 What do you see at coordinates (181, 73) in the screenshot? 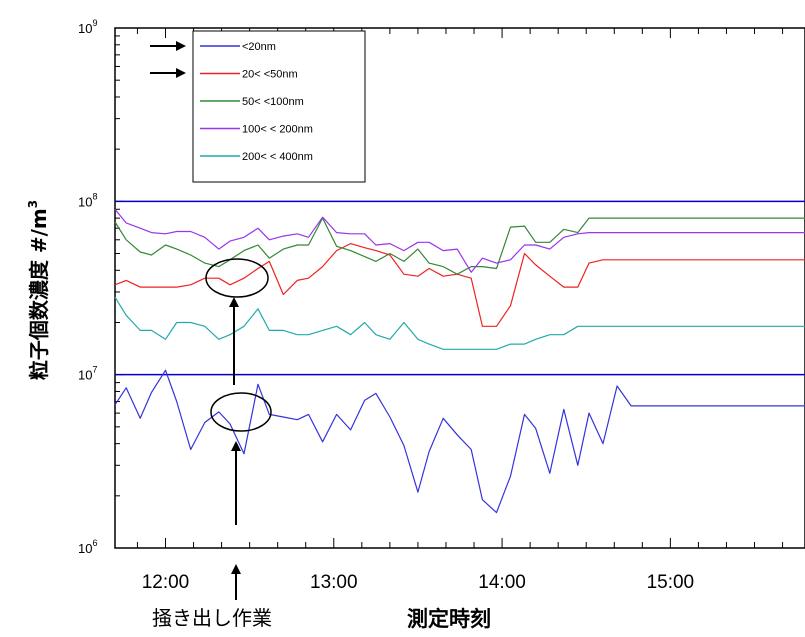
I see `legend-arrow-2-head` at bounding box center [181, 73].